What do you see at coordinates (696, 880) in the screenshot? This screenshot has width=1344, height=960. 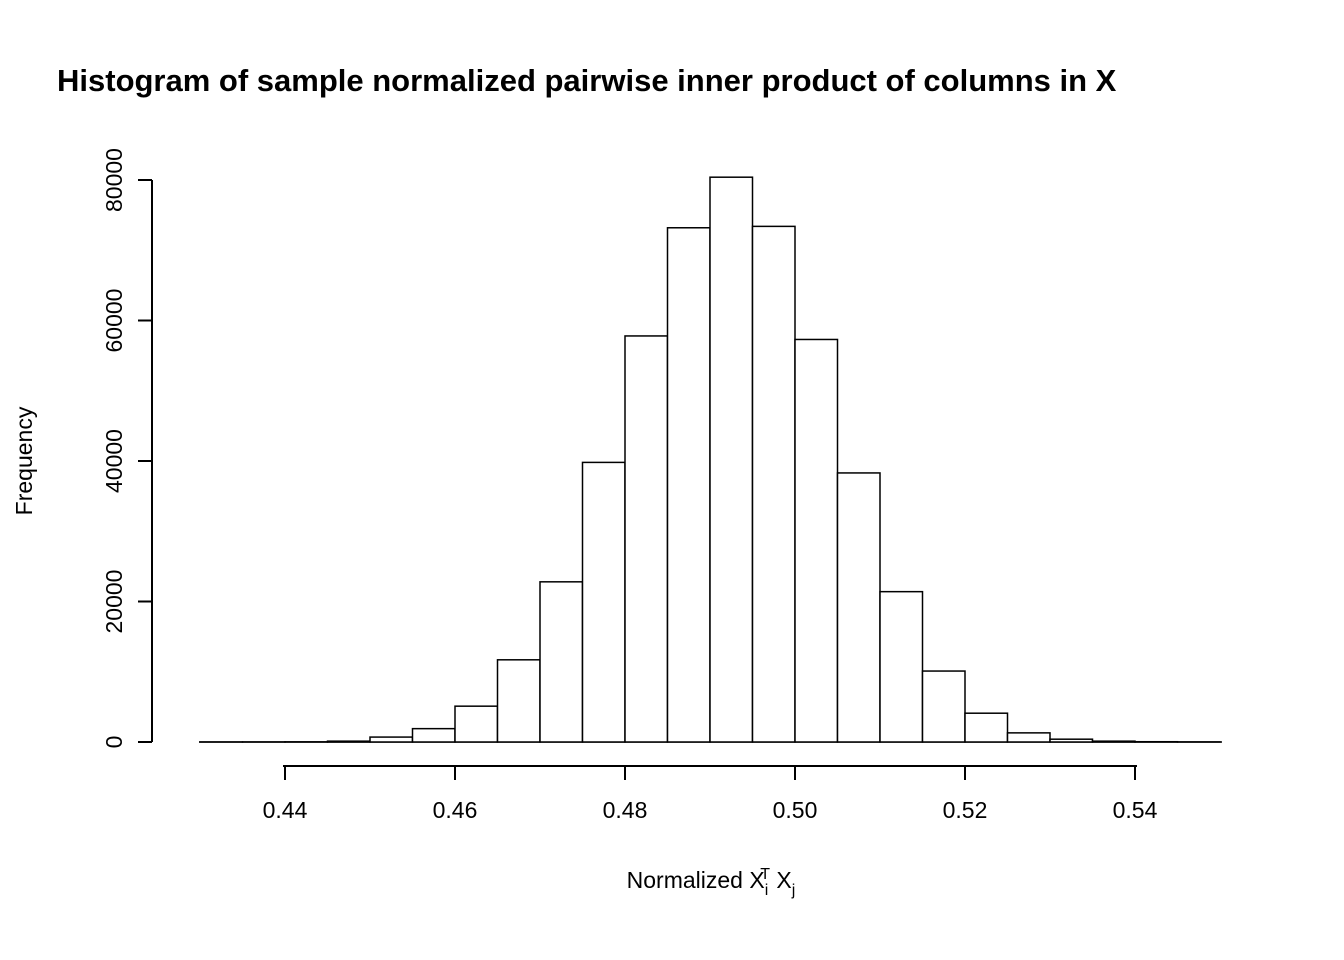 I see `x-axis-label-segment: Normalized X` at bounding box center [696, 880].